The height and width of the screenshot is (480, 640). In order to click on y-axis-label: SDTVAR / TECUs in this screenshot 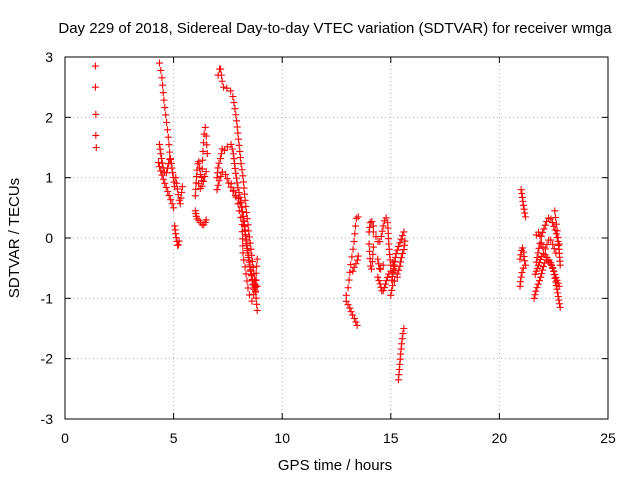, I will do `click(14, 238)`.